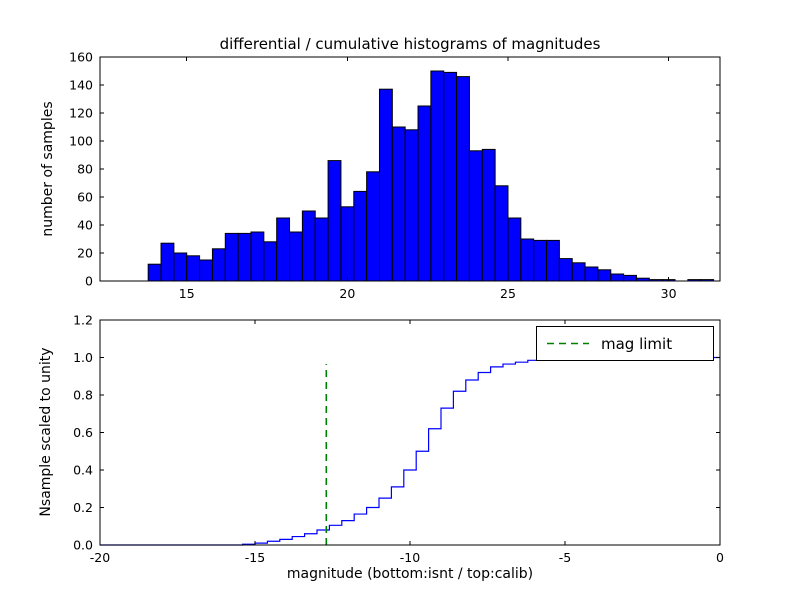 This screenshot has width=800, height=600. Describe the element at coordinates (85, 197) in the screenshot. I see `y-tick-label: 60` at that location.